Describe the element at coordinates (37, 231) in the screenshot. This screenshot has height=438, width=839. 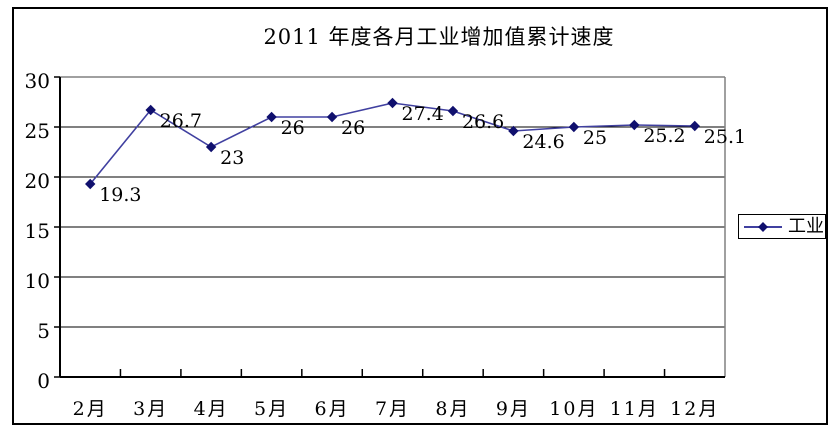
I see `y-tick-label-15: 15` at that location.